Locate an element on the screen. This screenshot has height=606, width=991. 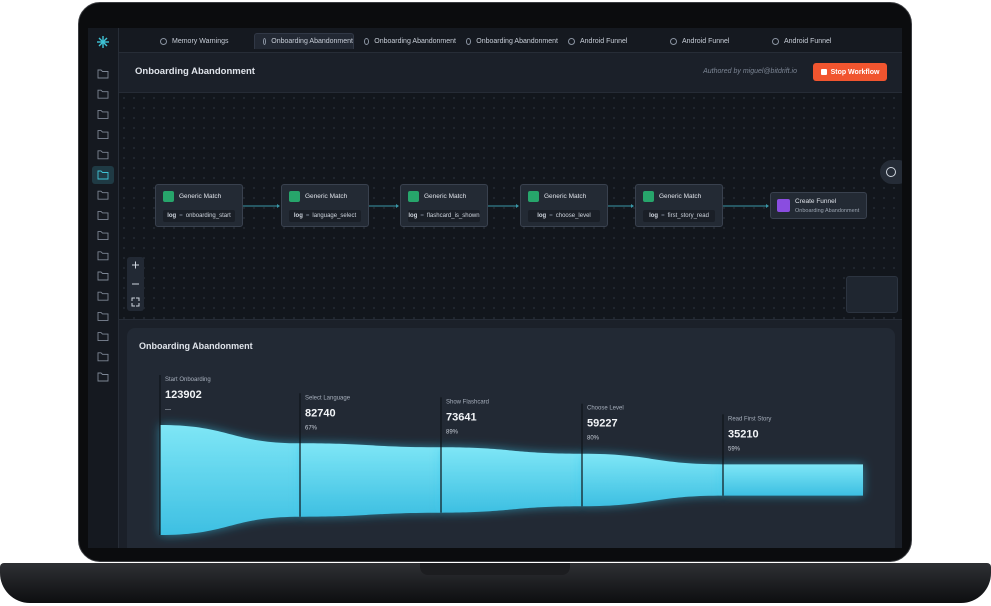
final-subtitle: Onboarding Abandonment is located at coordinates (827, 211).